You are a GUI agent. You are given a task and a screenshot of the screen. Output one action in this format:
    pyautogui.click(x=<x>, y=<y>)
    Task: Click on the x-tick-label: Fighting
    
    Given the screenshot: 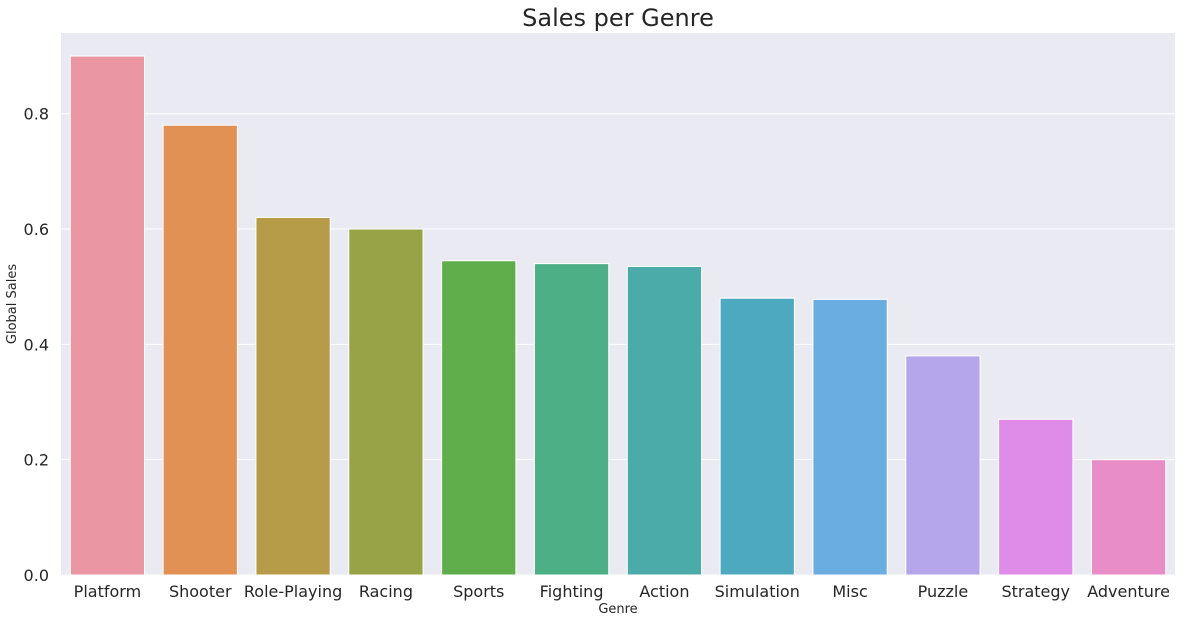 What is the action you would take?
    pyautogui.click(x=572, y=591)
    